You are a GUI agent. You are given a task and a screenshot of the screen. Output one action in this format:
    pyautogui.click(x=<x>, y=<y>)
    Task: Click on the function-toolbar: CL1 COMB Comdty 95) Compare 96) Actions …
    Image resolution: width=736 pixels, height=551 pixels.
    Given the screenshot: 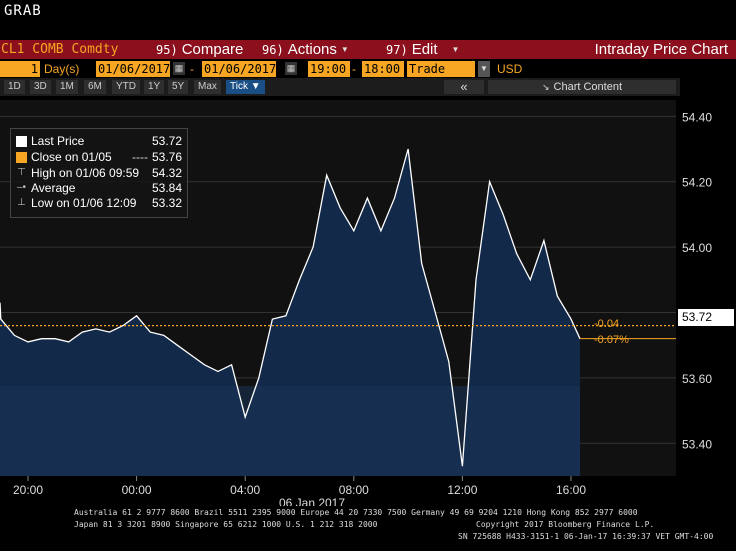 What is the action you would take?
    pyautogui.click(x=368, y=49)
    